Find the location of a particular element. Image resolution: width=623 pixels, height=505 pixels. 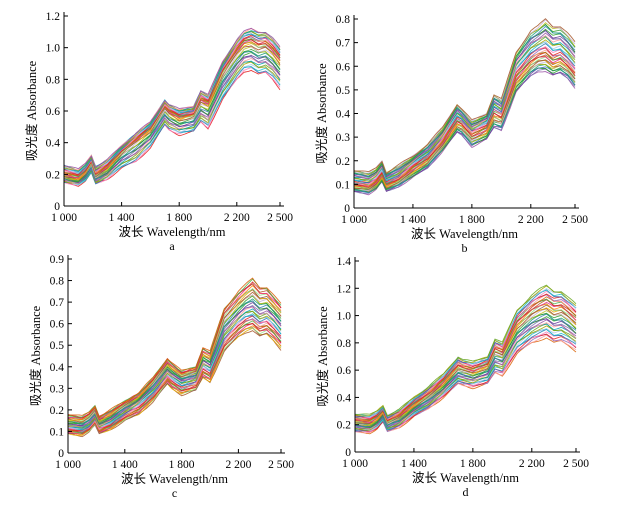

y-tick-label: 1.0 is located at coordinates (53, 49).